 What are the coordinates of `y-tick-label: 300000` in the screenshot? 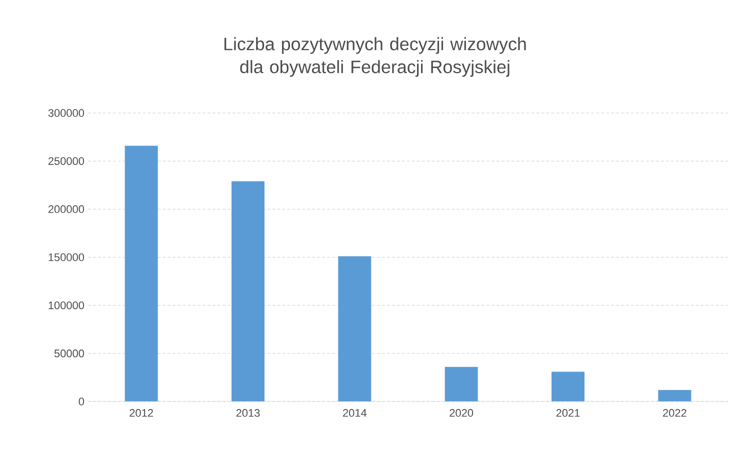 It's located at (66, 113).